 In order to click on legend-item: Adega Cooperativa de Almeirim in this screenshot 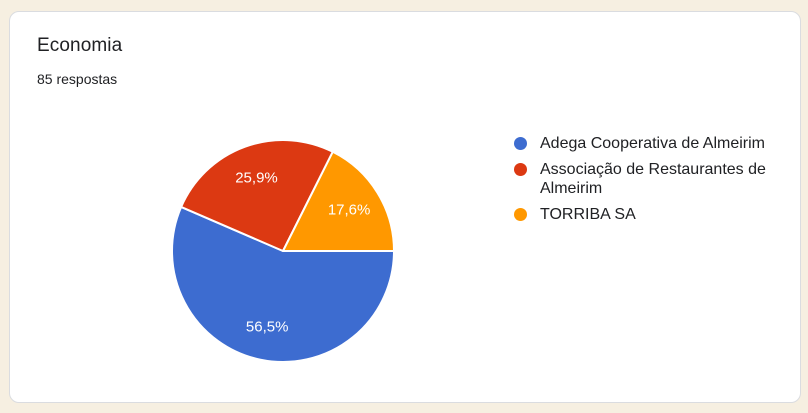, I will do `click(647, 143)`.